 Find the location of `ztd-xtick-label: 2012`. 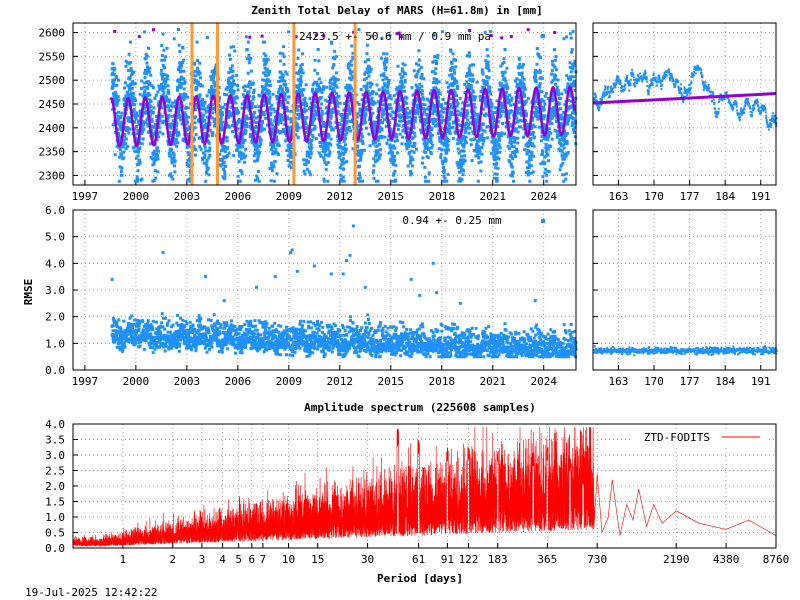

ztd-xtick-label: 2012 is located at coordinates (340, 196).